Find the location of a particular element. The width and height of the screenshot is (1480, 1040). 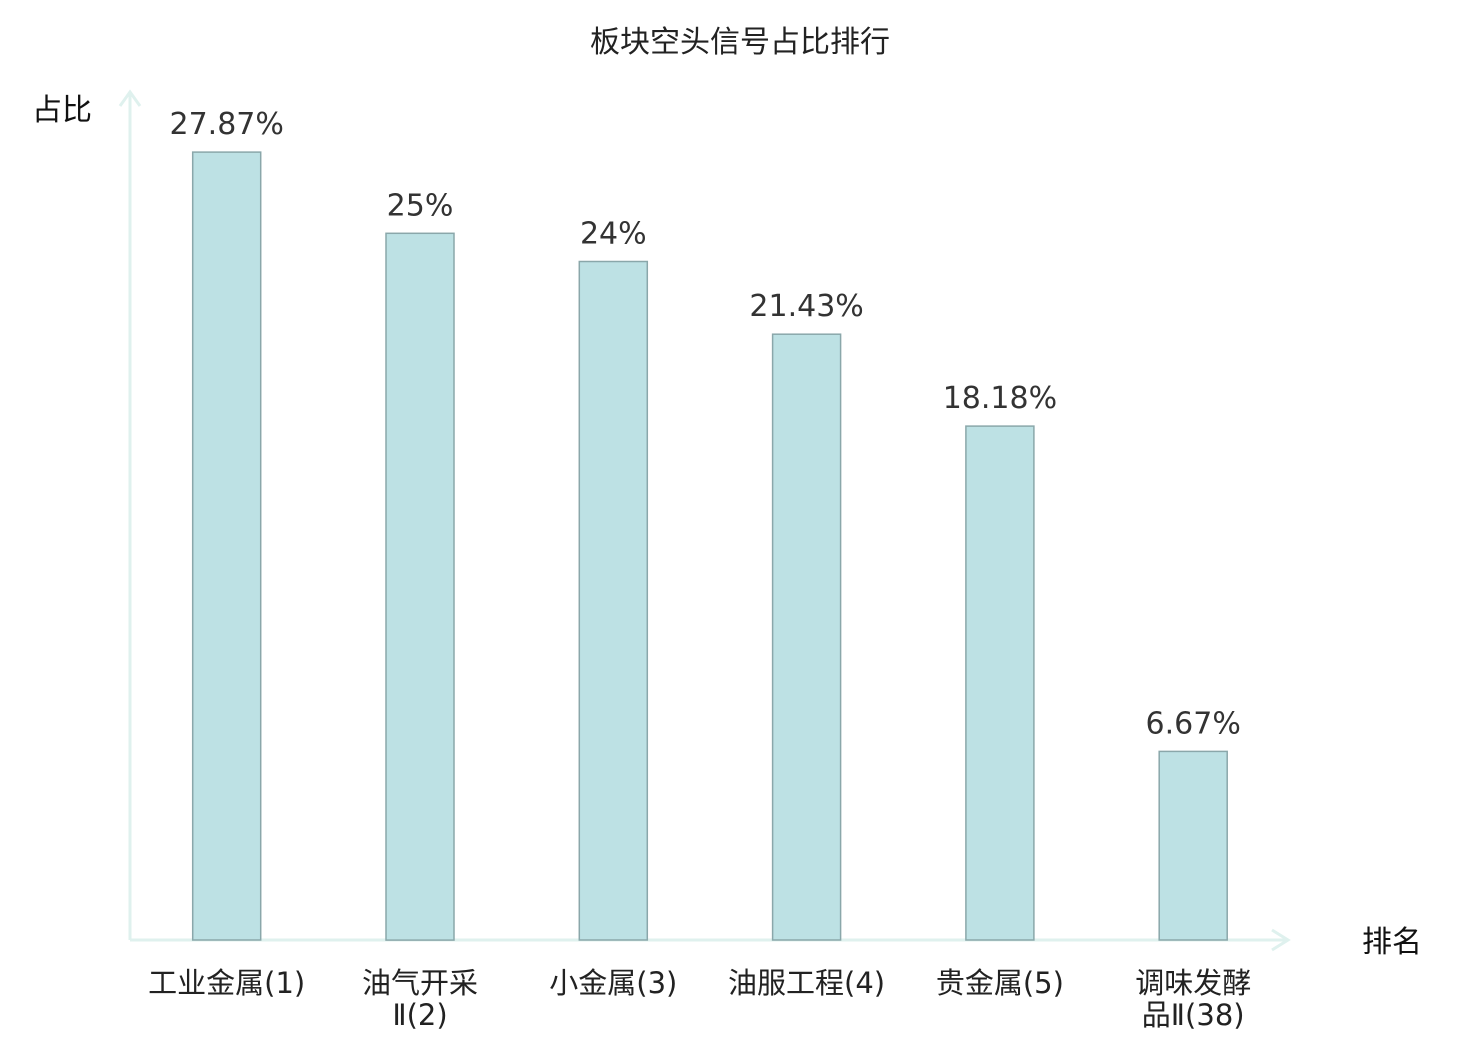

x-tick-label: 调味发酵 is located at coordinates (1193, 983).